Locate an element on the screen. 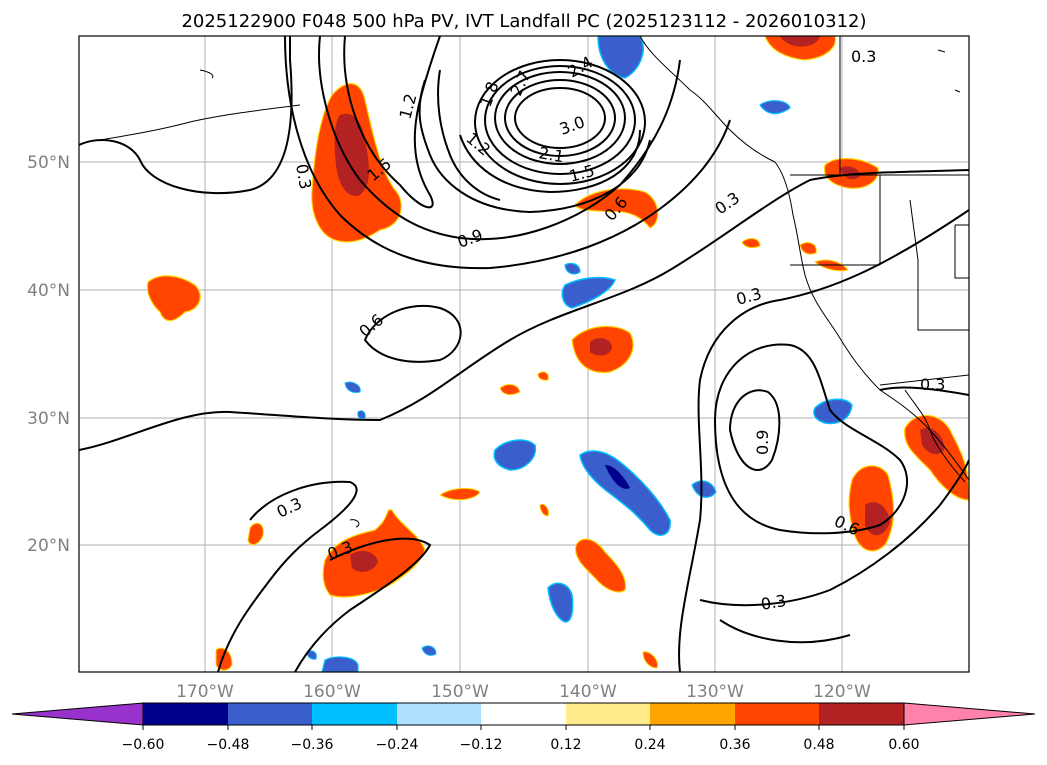  colorbar-frame is located at coordinates (523, 714).